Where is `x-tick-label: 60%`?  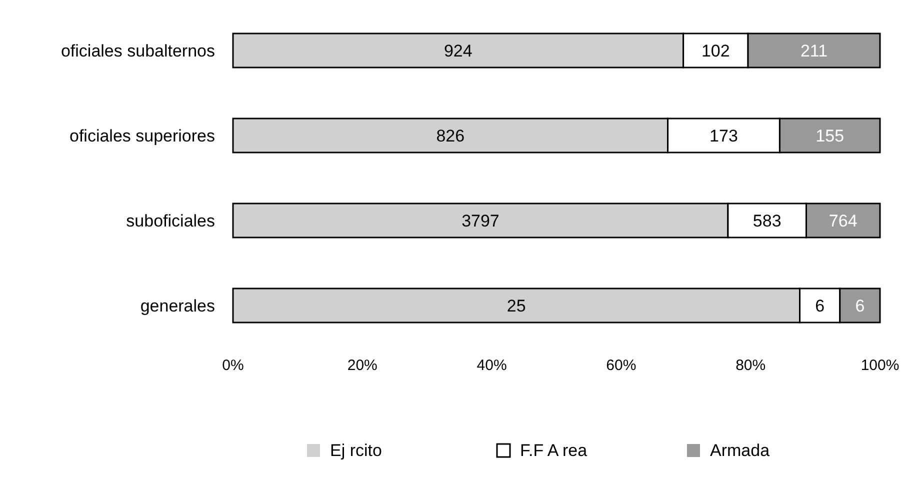 x-tick-label: 60% is located at coordinates (621, 365).